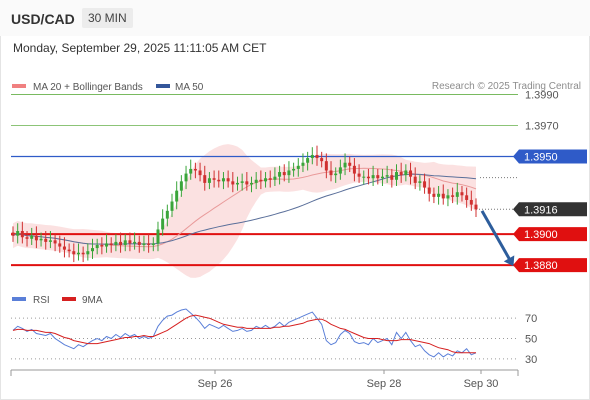 The width and height of the screenshot is (590, 400). I want to click on timeframe-button: 30 MIN, so click(107, 18).